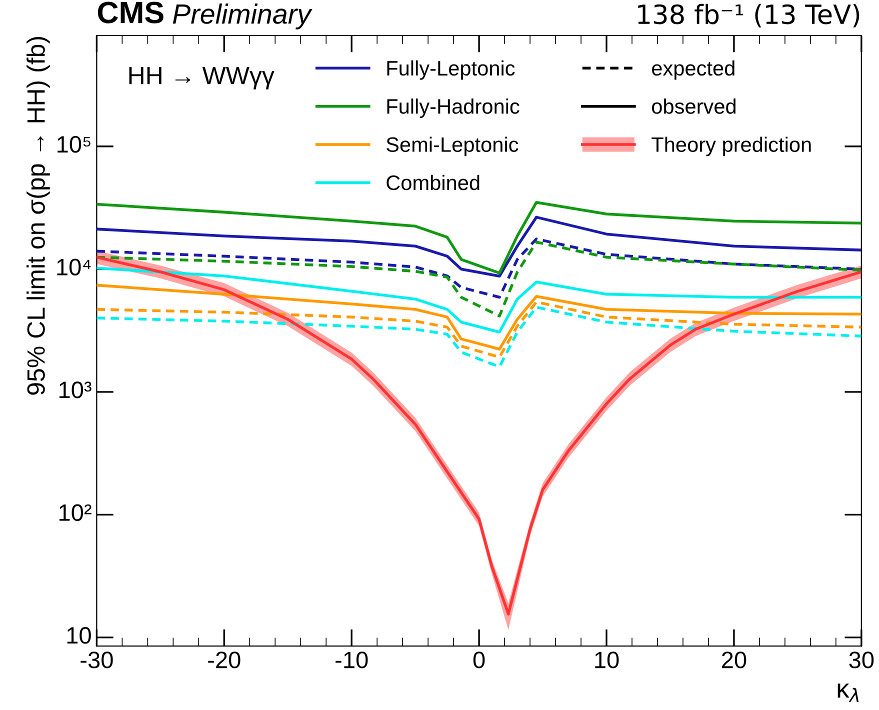 The height and width of the screenshot is (710, 879). What do you see at coordinates (861, 660) in the screenshot?
I see `x-tick-label: 30` at bounding box center [861, 660].